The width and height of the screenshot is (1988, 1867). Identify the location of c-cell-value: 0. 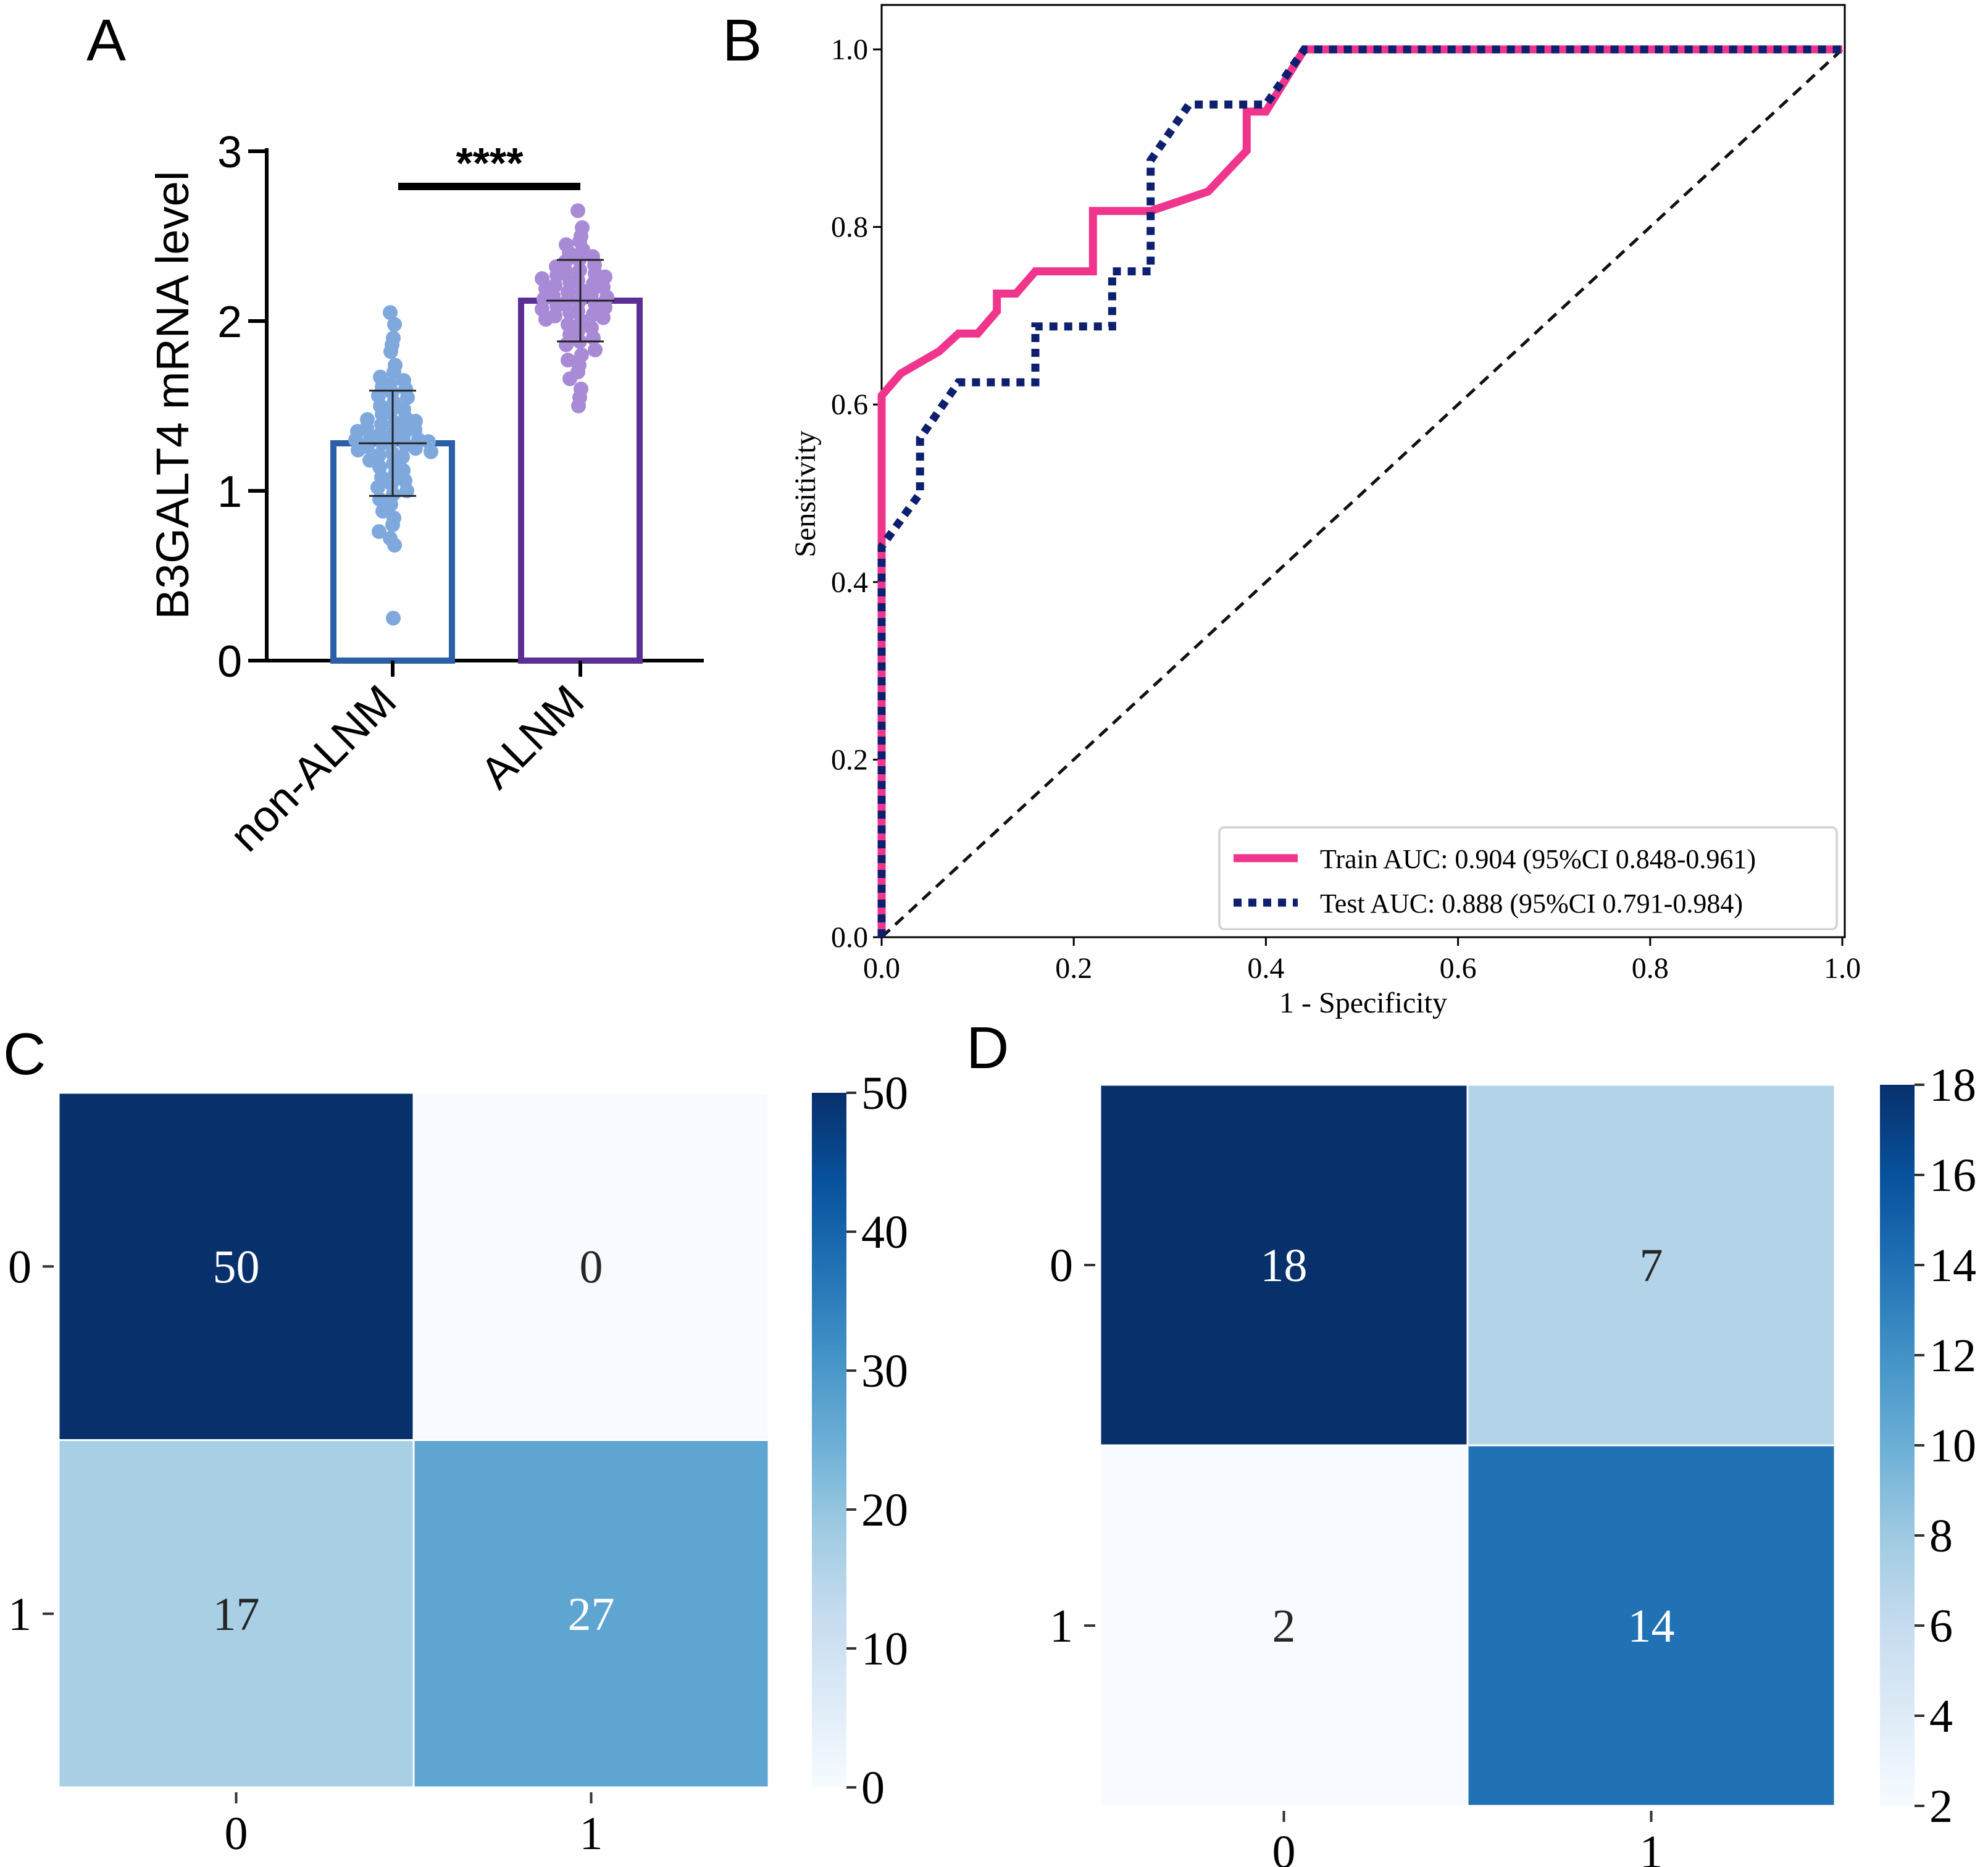
(591, 1267).